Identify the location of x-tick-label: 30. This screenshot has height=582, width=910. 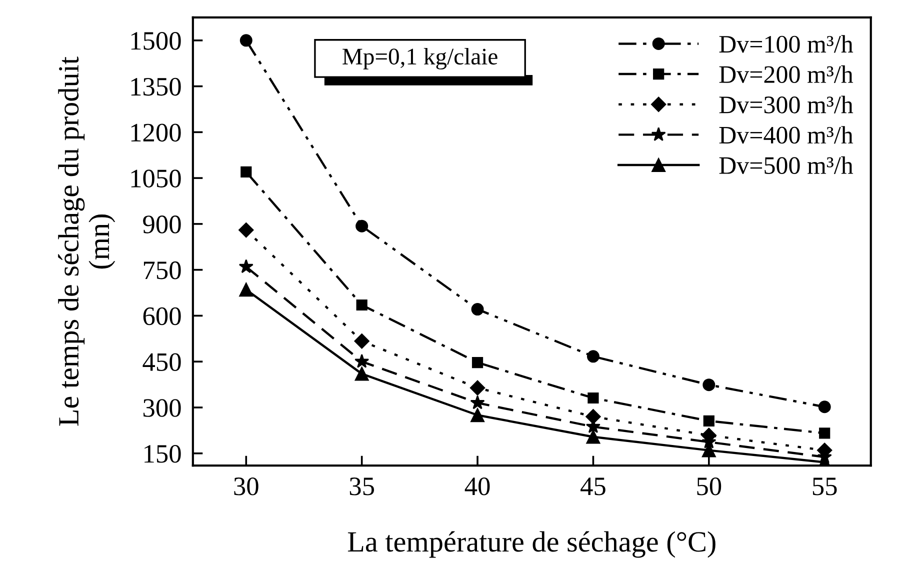
(246, 486).